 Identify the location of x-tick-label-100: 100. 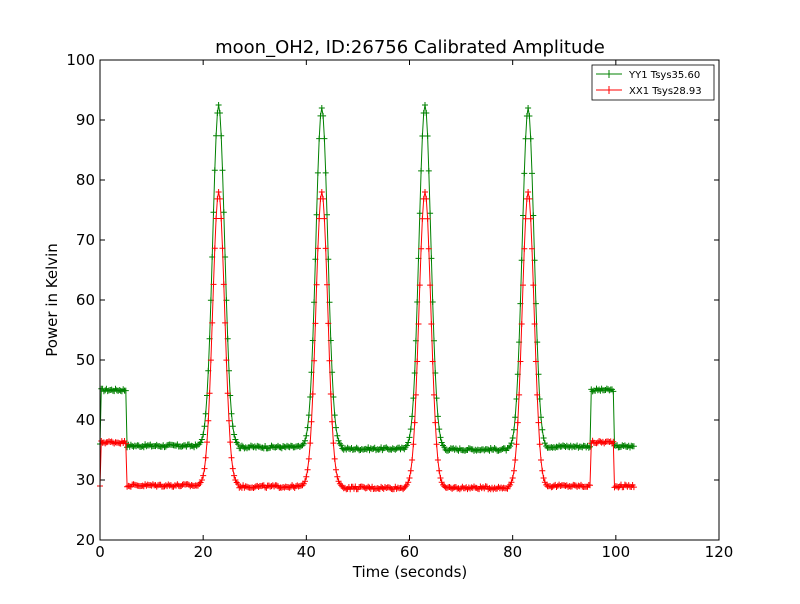
(616, 552).